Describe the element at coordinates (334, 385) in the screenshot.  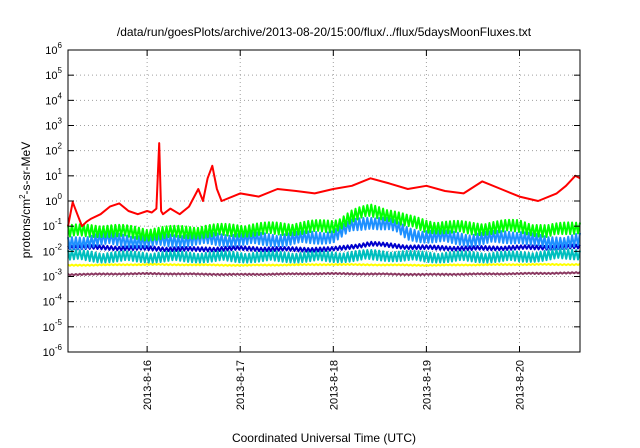
I see `x-tick-label: 2013-8-18` at that location.